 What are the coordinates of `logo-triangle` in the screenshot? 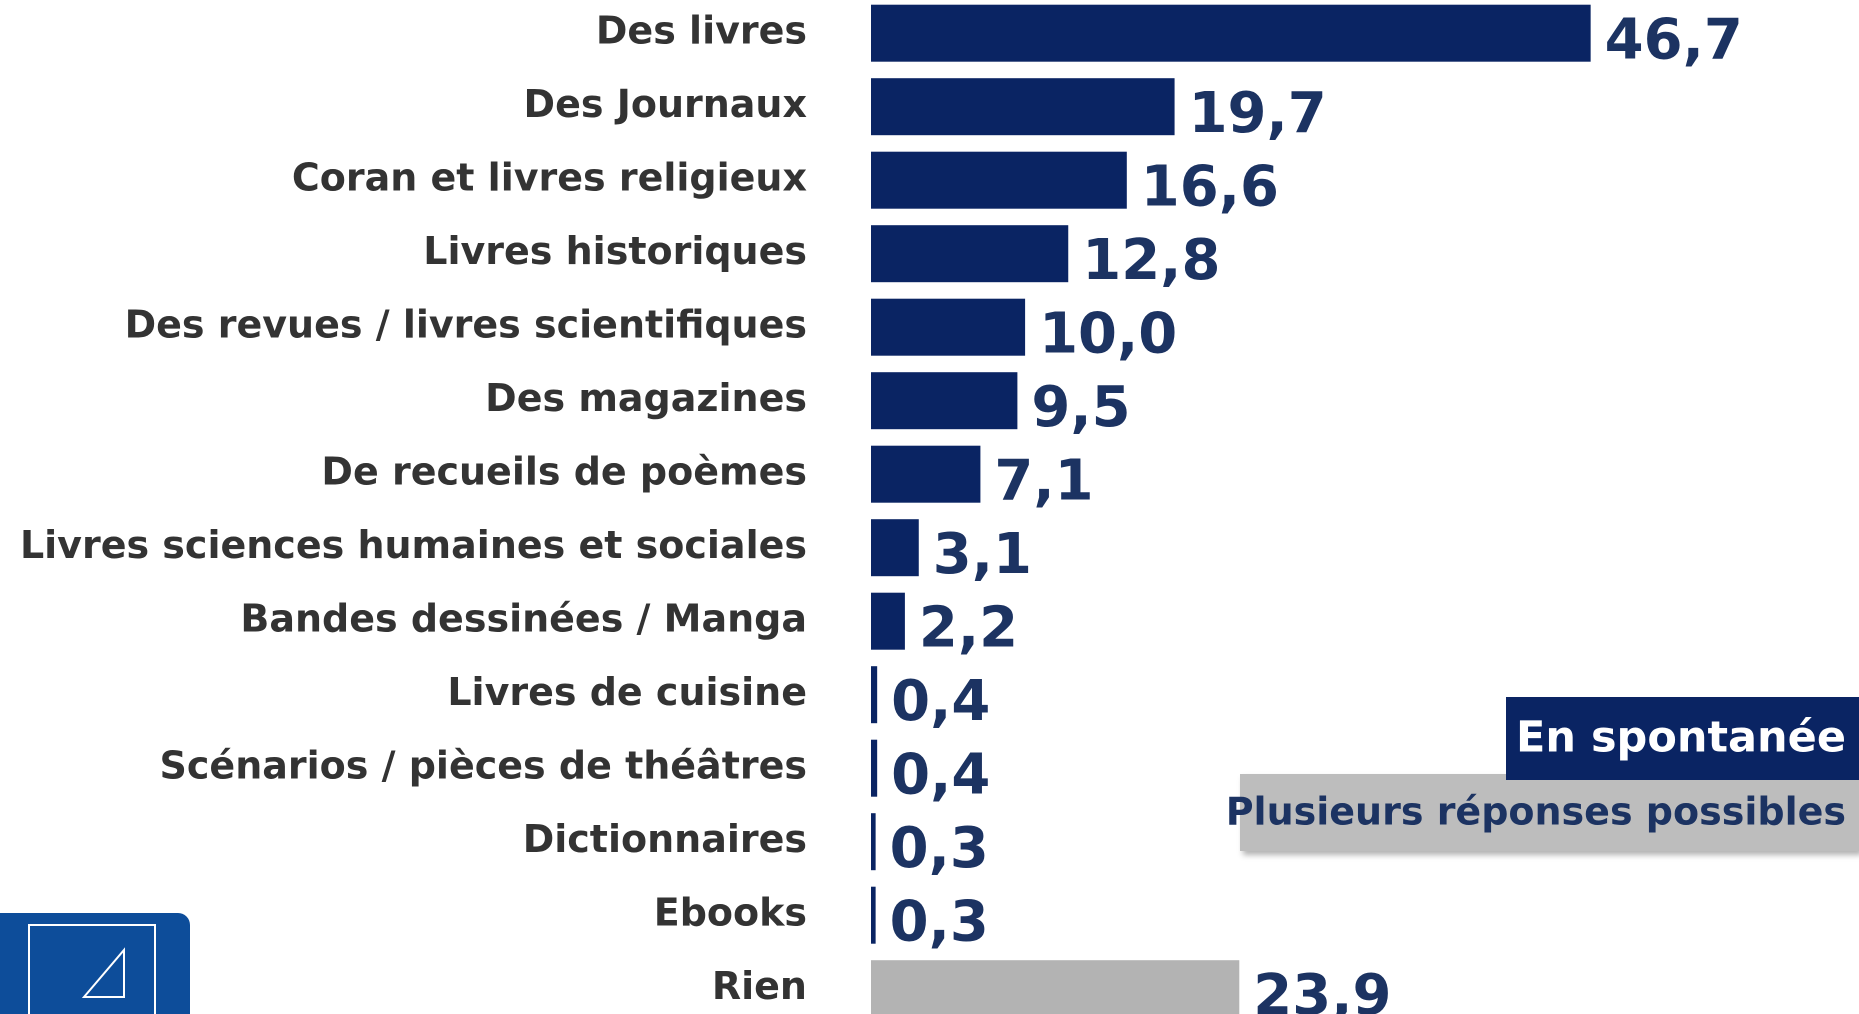 It's located at (103, 972).